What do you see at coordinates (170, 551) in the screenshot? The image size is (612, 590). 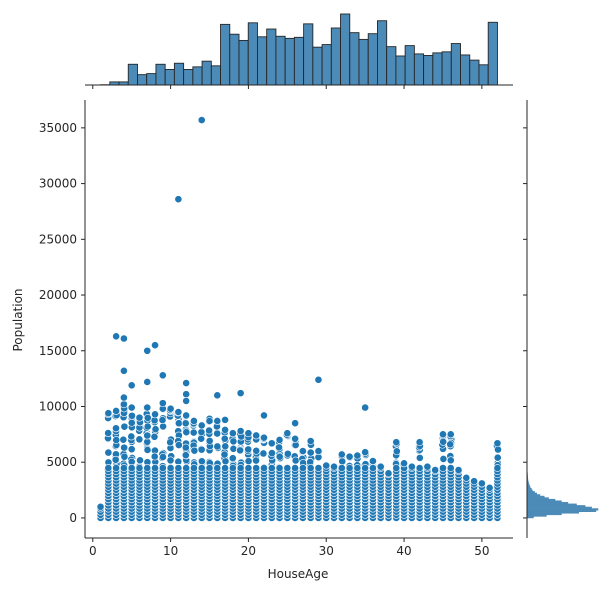 I see `x-tick-label: 10` at bounding box center [170, 551].